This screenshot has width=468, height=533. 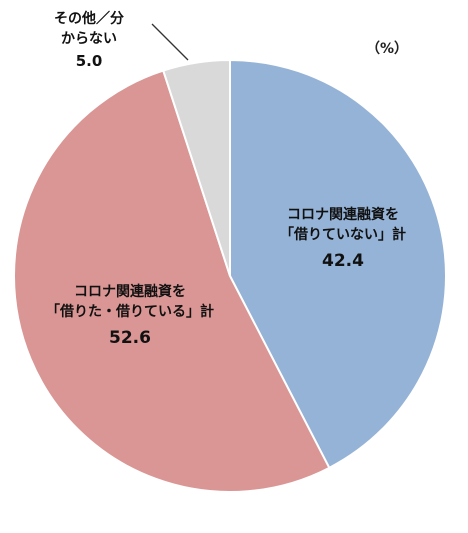 I want to click on slice-label-other: その他／分 からない 5.0, so click(x=89, y=40).